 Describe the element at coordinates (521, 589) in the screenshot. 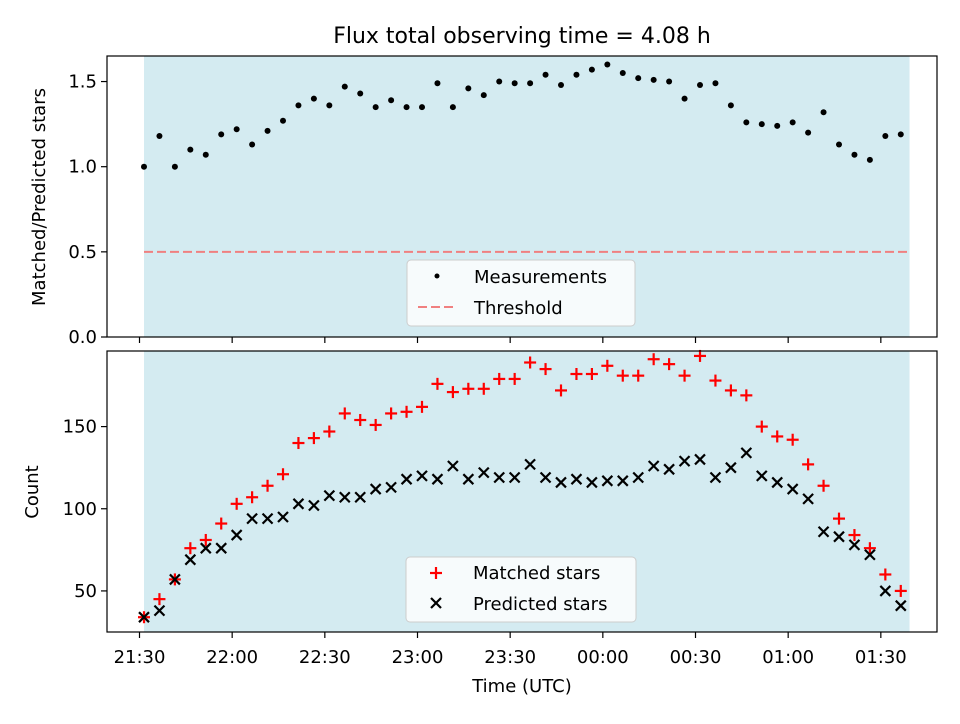

I see `bottom-legend: Matched stars Predicted stars` at that location.